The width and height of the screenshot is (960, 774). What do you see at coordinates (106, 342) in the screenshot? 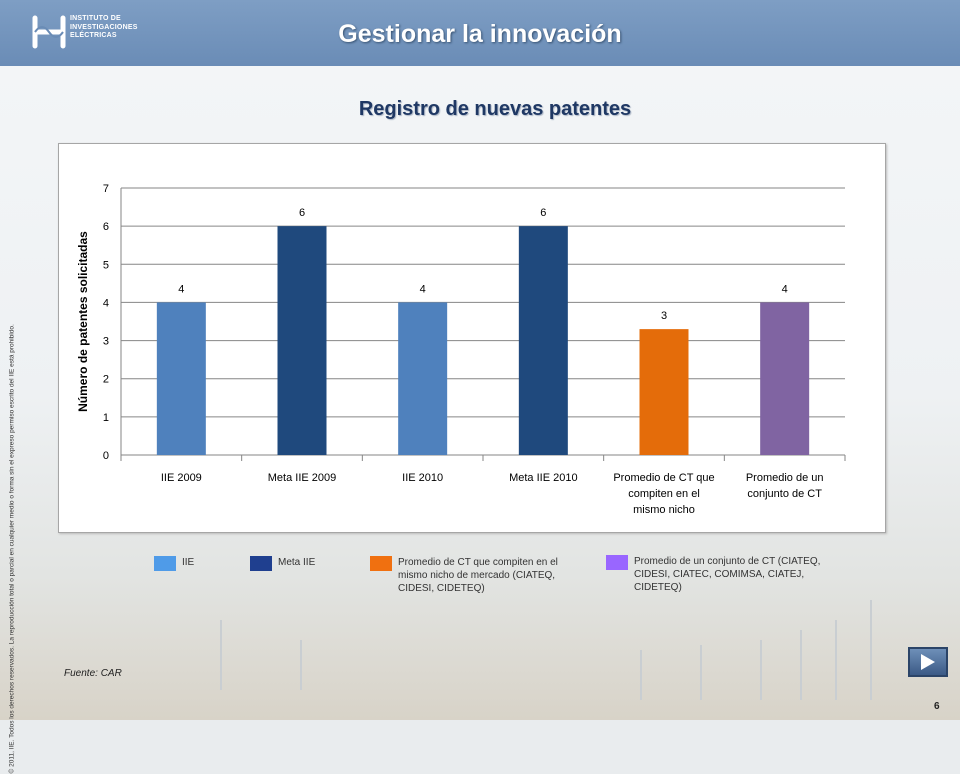
I see `y-tick-label: 3` at bounding box center [106, 342].